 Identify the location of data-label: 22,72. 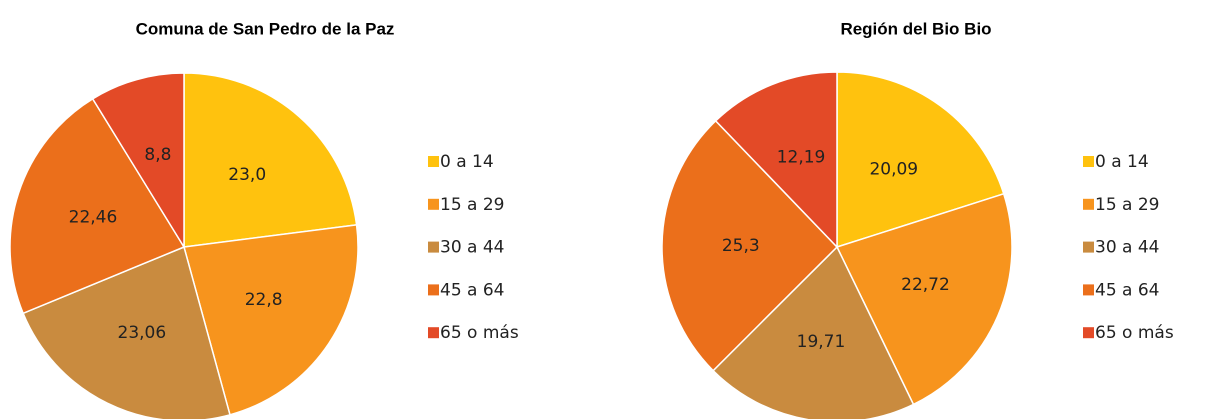
(925, 285).